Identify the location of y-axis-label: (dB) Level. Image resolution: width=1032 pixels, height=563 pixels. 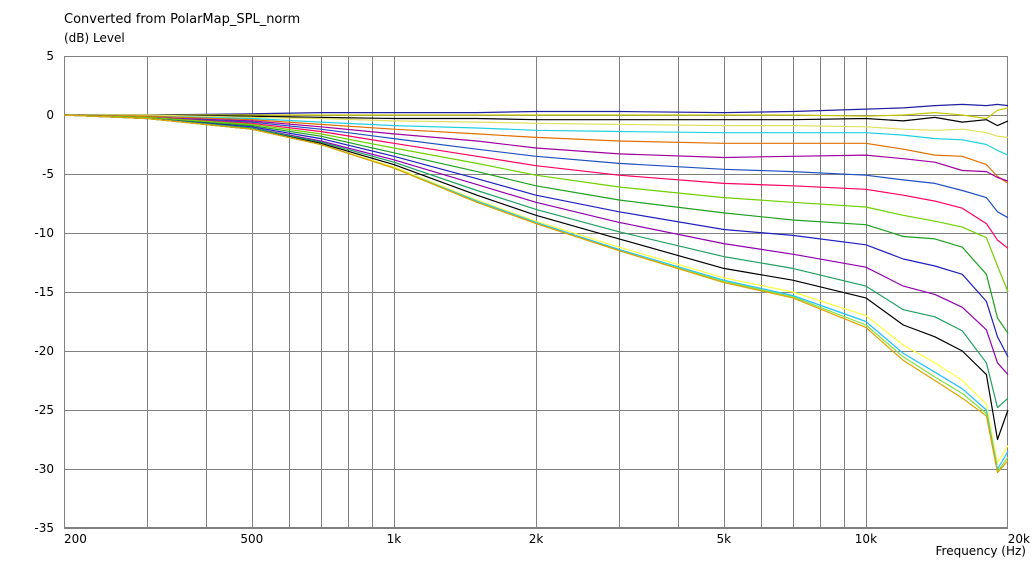
(94, 38).